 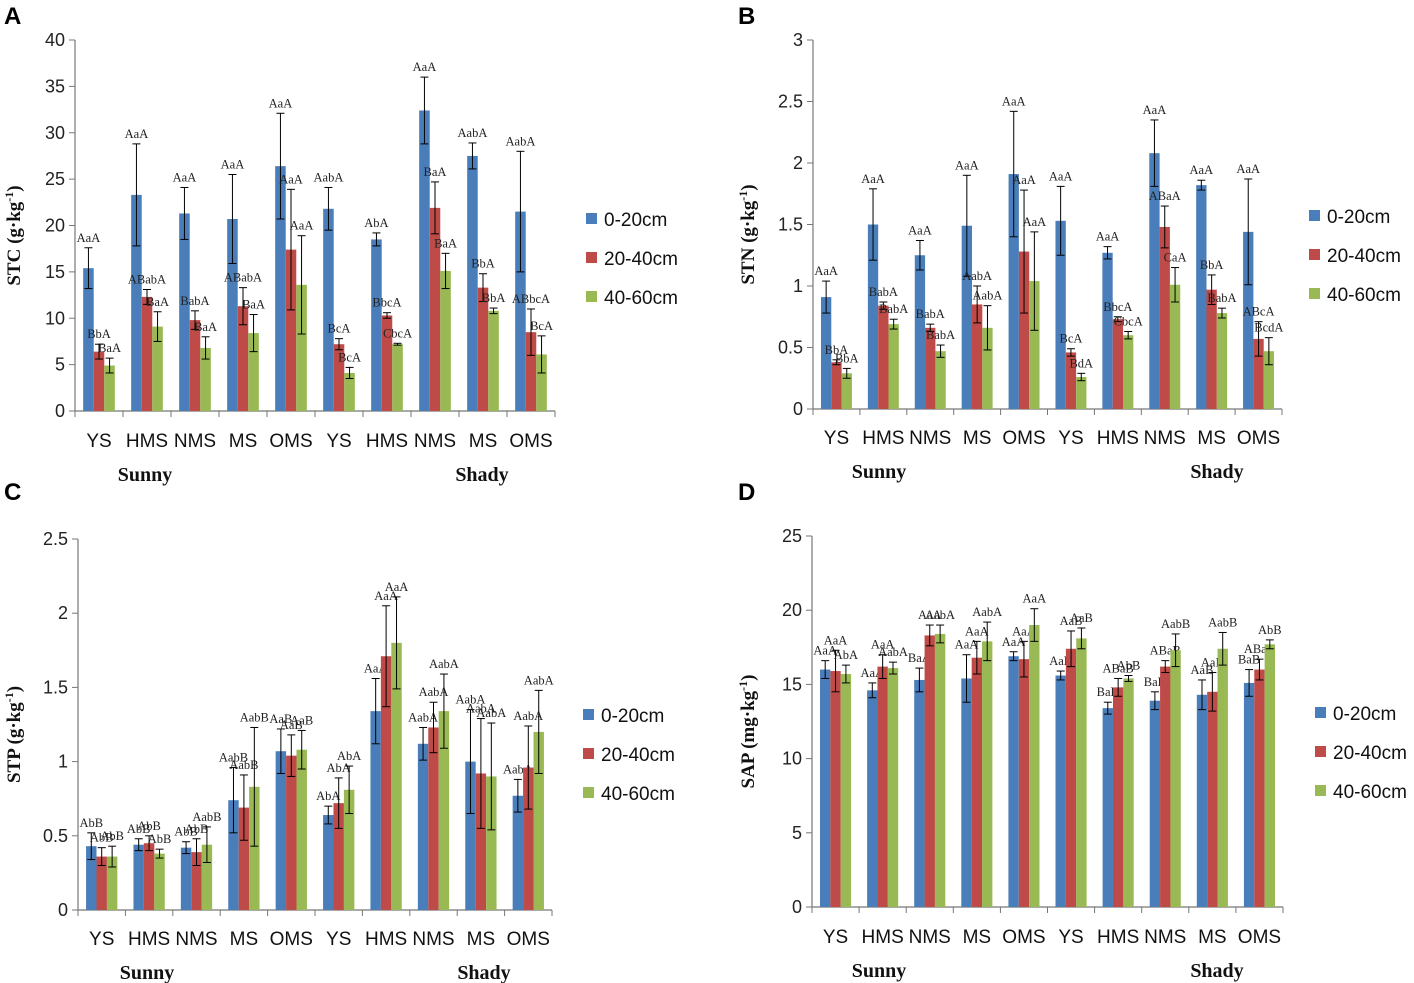 I want to click on y-tick-label: 2, so click(x=798, y=163).